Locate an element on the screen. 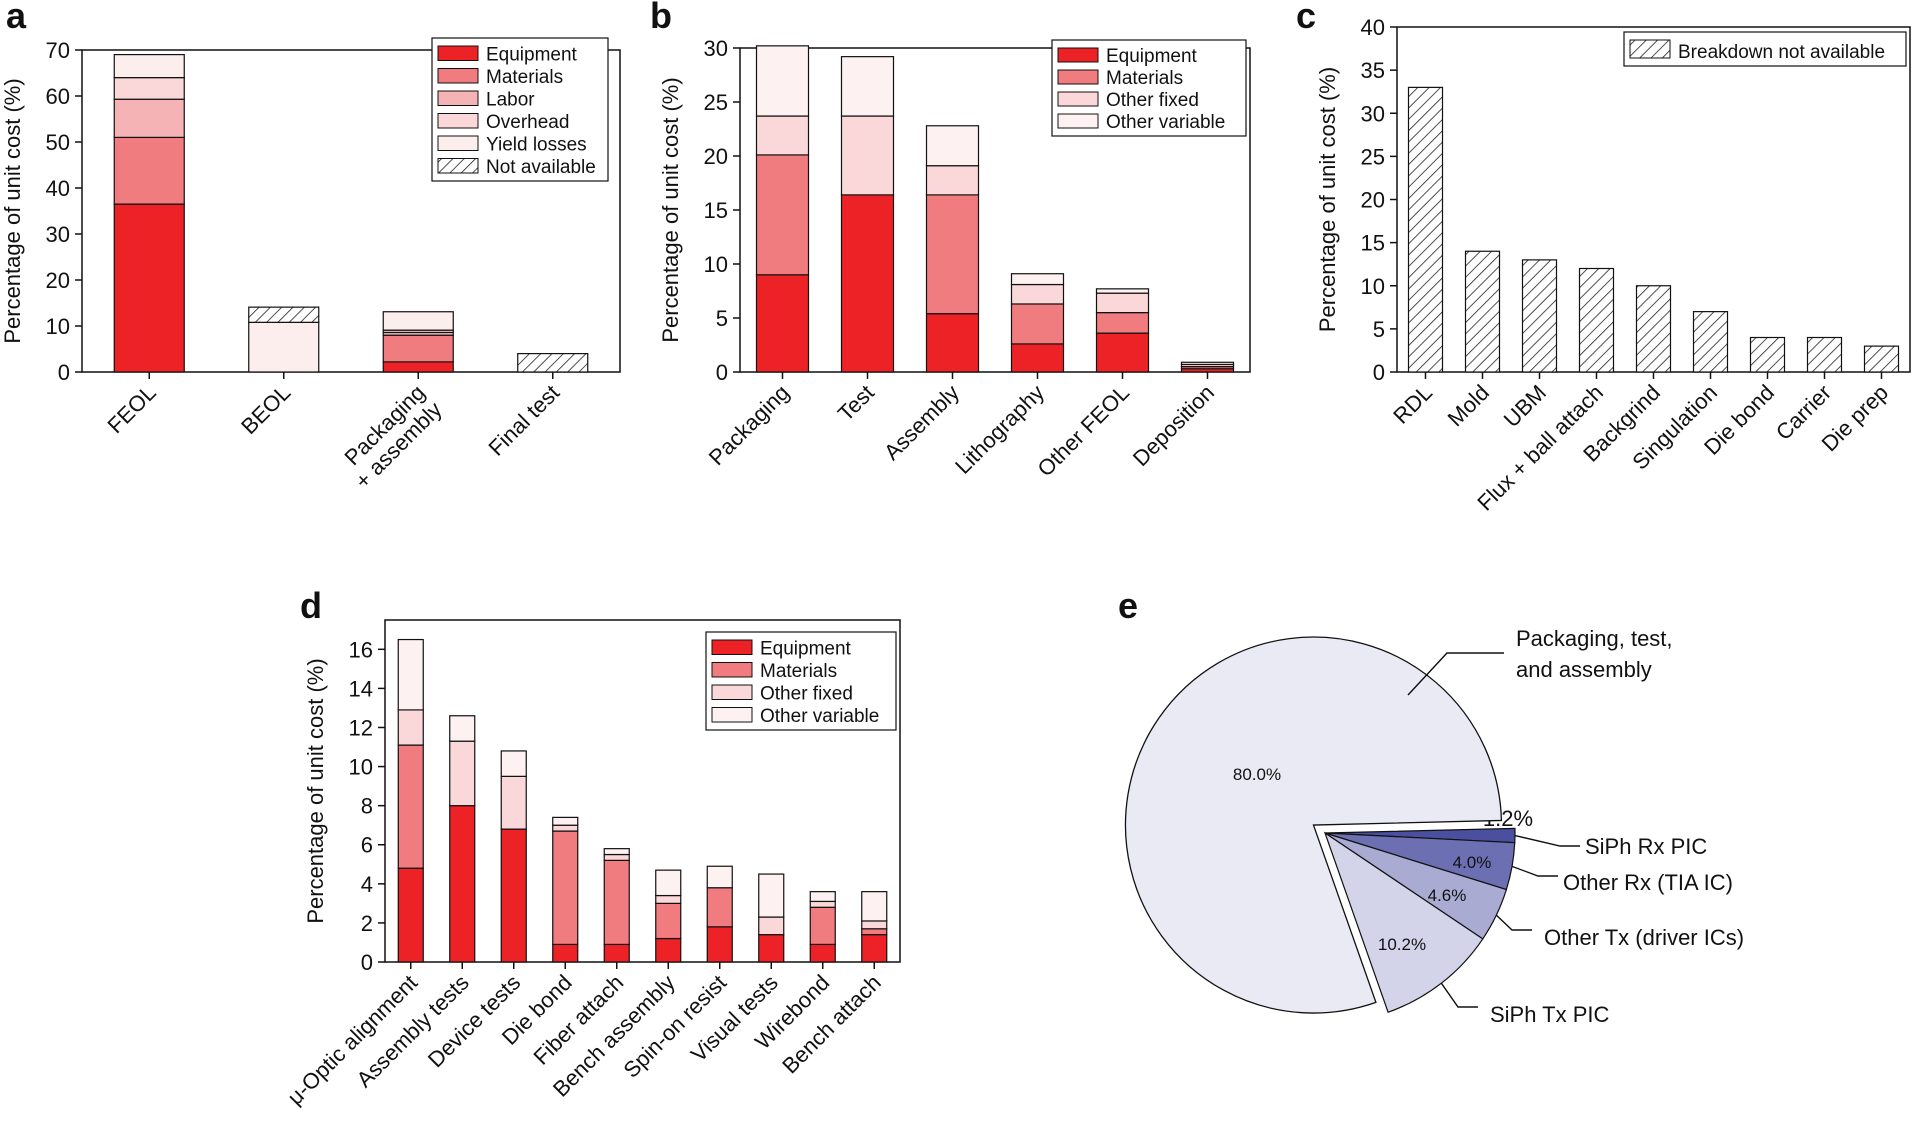 The image size is (1917, 1137). legend-swatch-other-fixed is located at coordinates (732, 692).